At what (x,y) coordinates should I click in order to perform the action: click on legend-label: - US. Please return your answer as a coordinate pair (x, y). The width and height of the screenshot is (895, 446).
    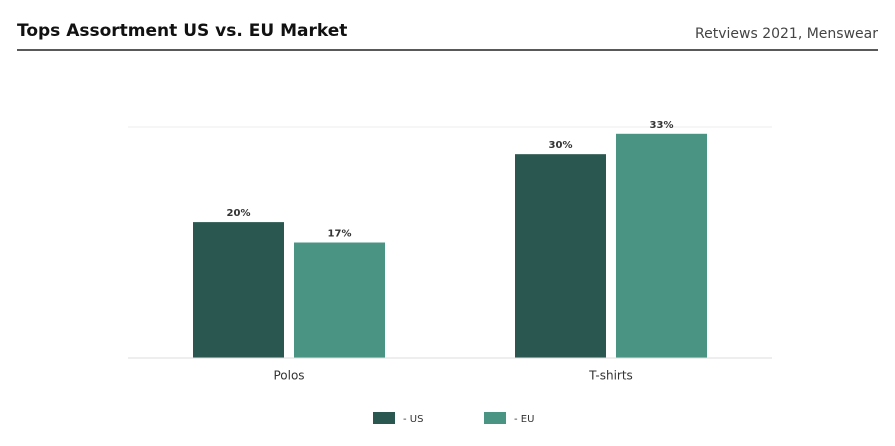
    Looking at the image, I should click on (413, 419).